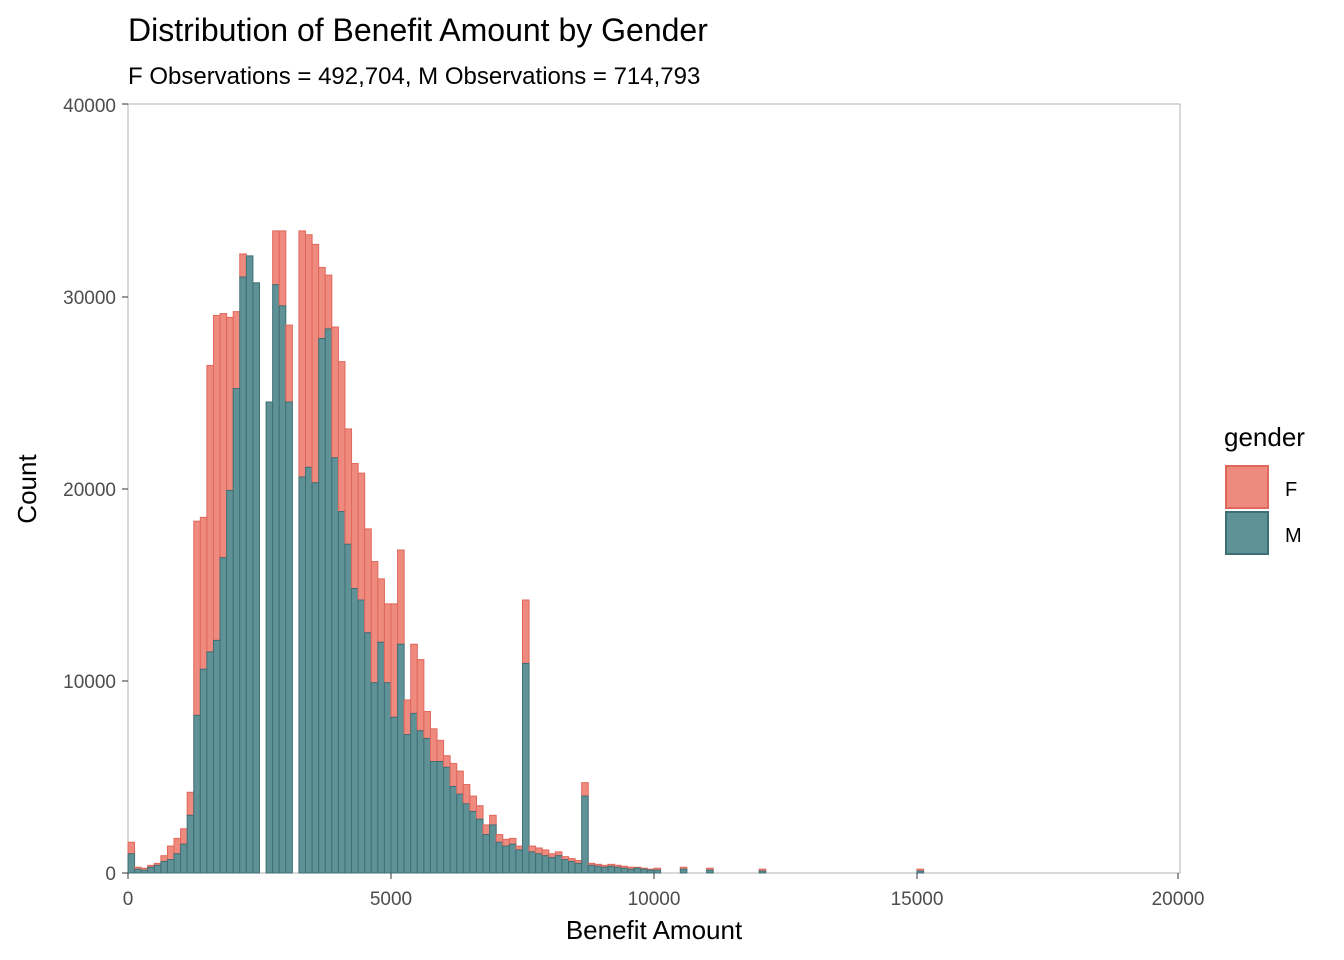 This screenshot has width=1344, height=960. Describe the element at coordinates (27, 489) in the screenshot. I see `y-axis-title: Count` at that location.